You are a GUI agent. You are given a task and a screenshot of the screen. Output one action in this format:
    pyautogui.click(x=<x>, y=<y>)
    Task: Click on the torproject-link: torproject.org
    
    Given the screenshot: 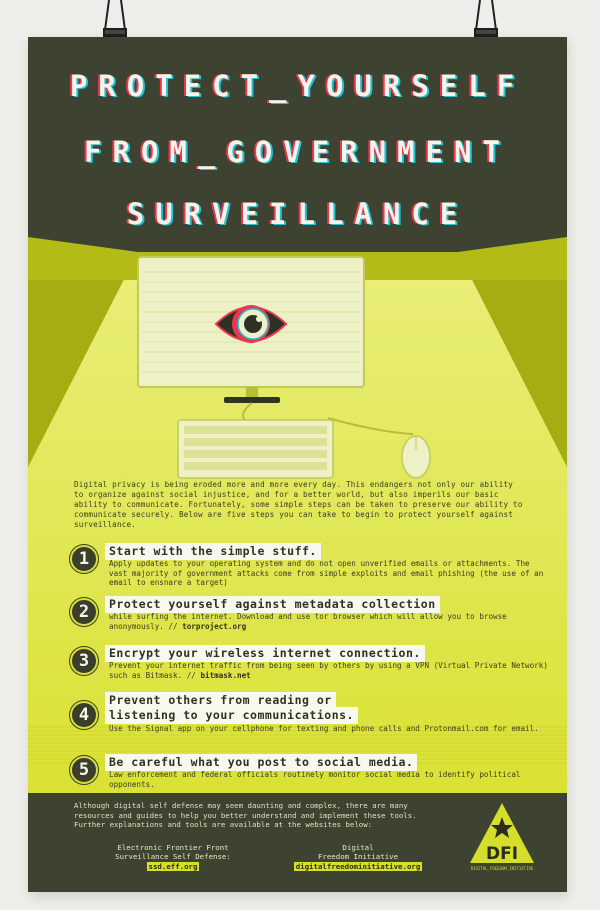 What is the action you would take?
    pyautogui.click(x=214, y=626)
    